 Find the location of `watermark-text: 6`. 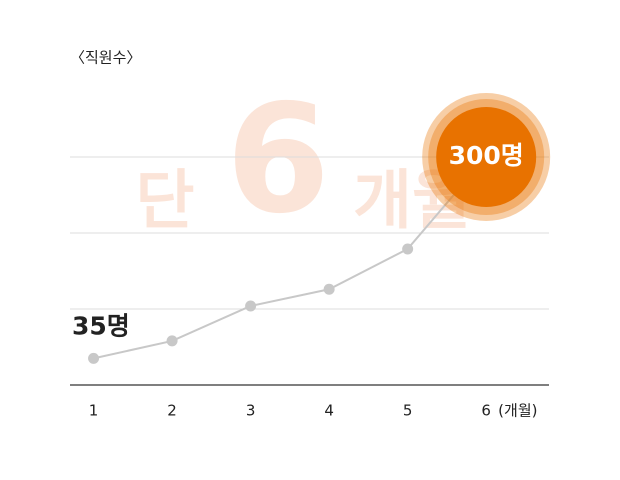

watermark-text: 6 is located at coordinates (278, 160).